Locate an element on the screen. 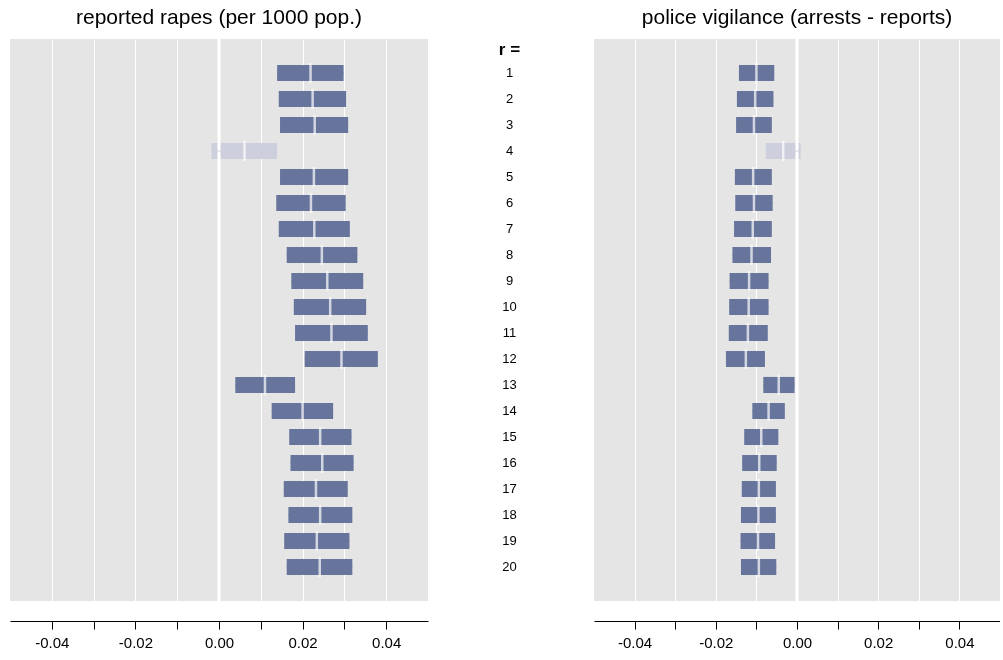 This screenshot has height=660, width=1003. y-tick-label: 16 is located at coordinates (509, 462).